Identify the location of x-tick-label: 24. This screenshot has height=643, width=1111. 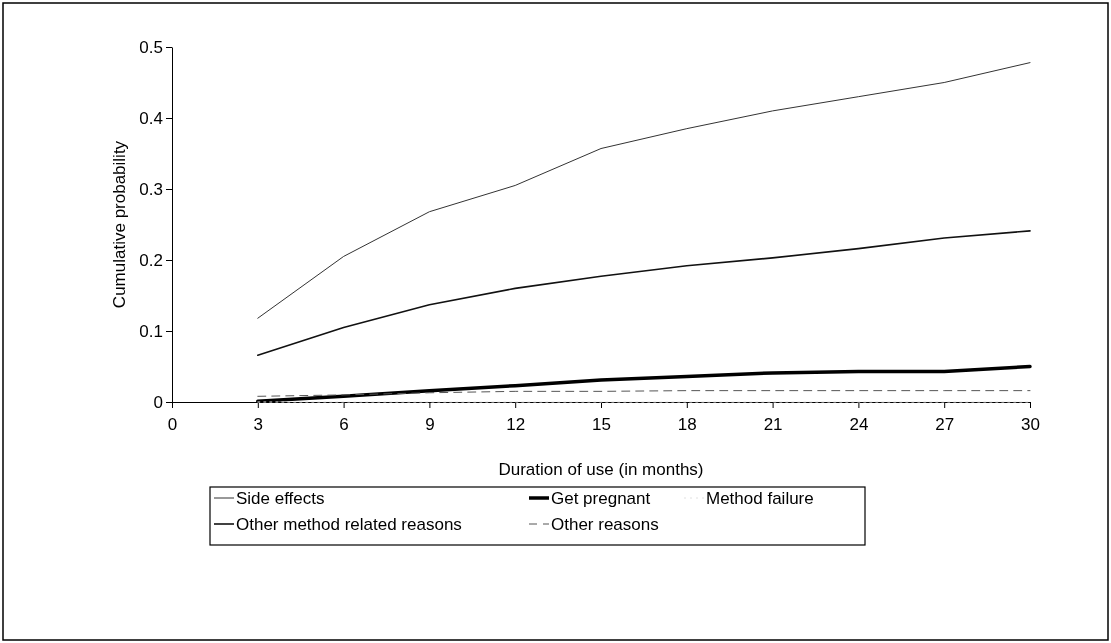
(859, 424).